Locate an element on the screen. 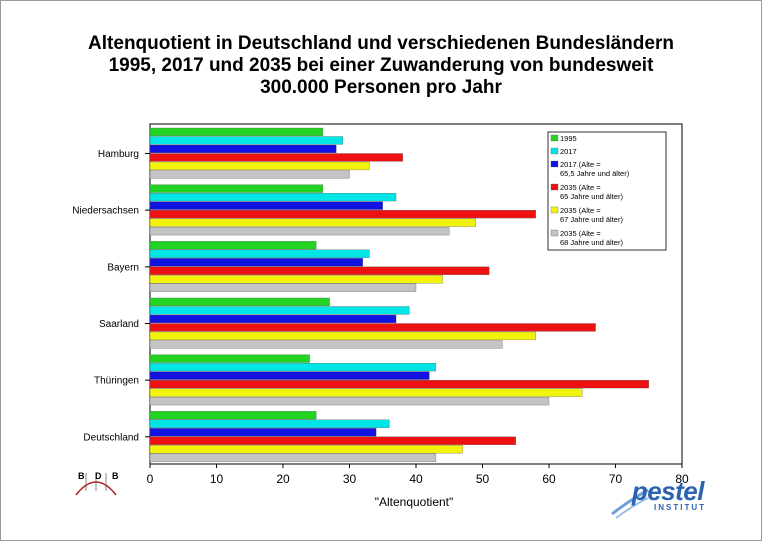  bdb-arch-icon is located at coordinates (96, 484).